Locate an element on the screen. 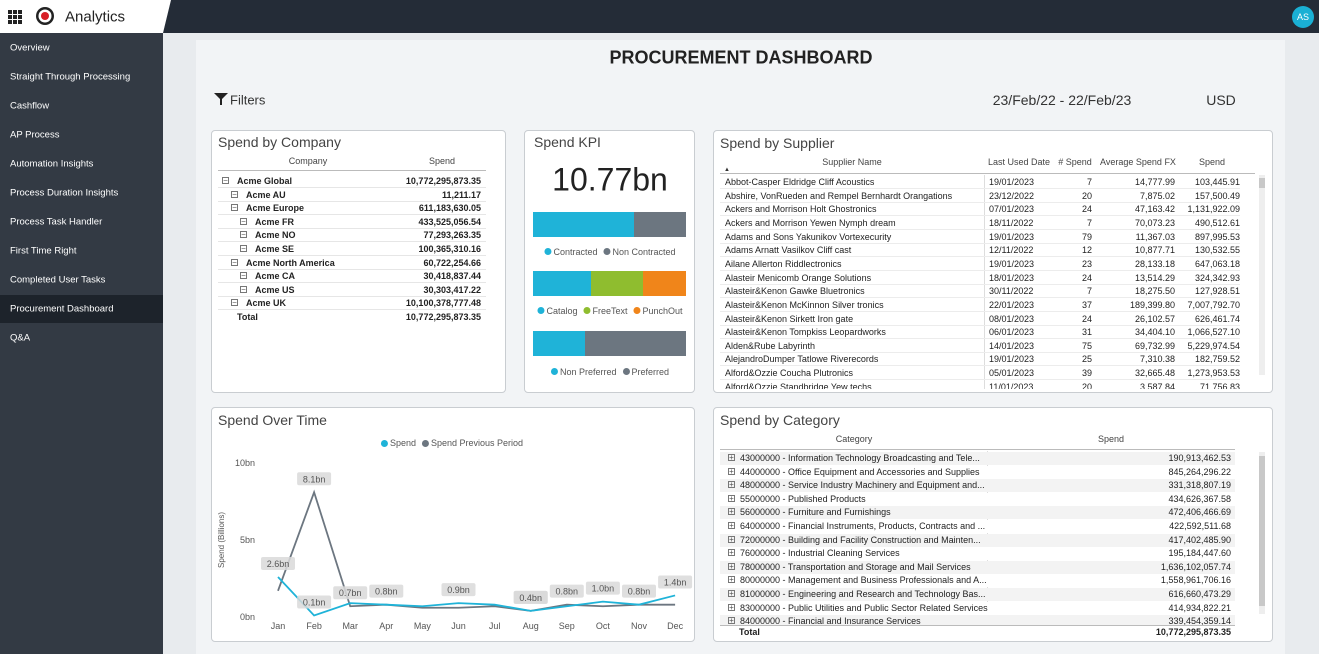 Image resolution: width=1319 pixels, height=654 pixels. legend-item: Spend is located at coordinates (398, 443).